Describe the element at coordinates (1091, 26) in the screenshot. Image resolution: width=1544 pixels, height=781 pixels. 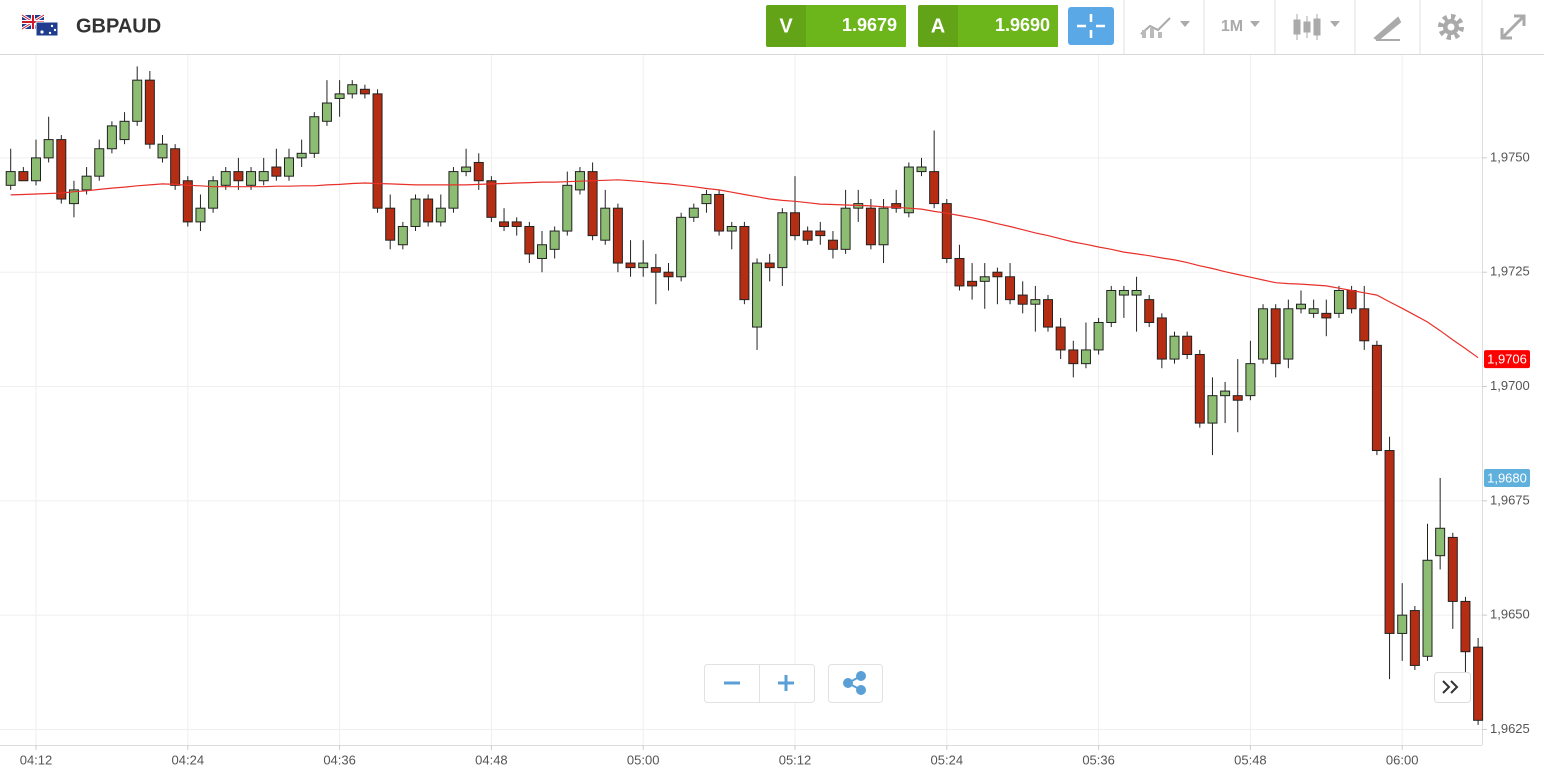
I see `crosshair-button` at that location.